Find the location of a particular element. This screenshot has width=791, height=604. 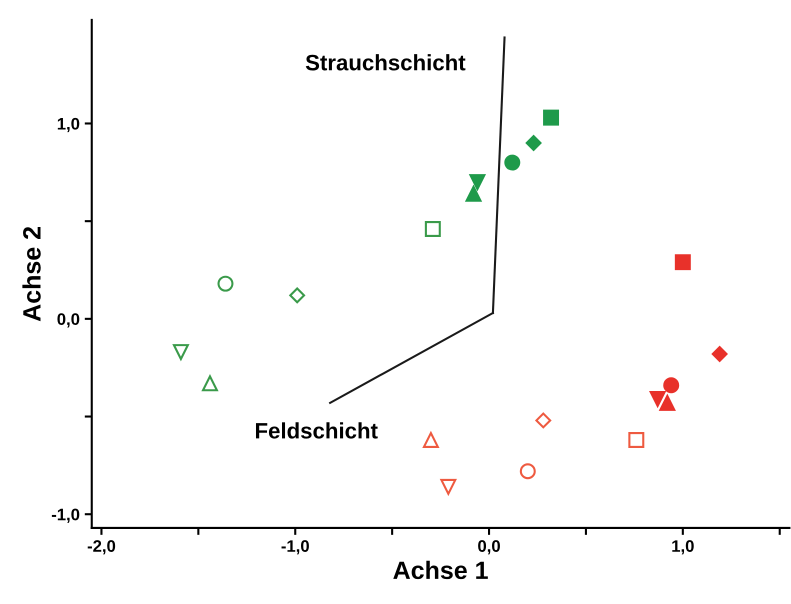

x-tick-label: -2,0 is located at coordinates (102, 547).